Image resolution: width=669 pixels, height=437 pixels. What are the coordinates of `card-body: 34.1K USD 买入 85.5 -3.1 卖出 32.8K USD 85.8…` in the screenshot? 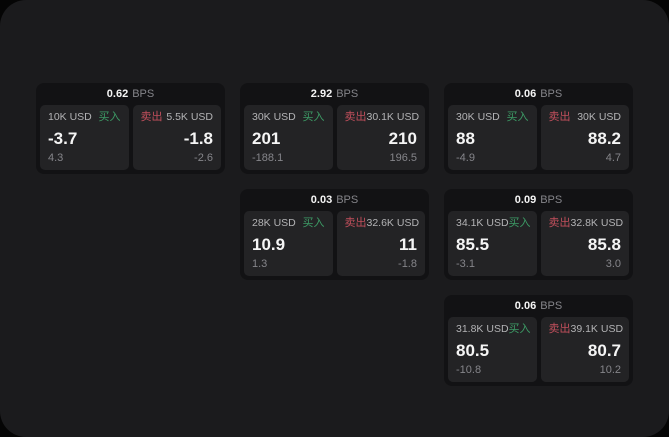 It's located at (538, 243).